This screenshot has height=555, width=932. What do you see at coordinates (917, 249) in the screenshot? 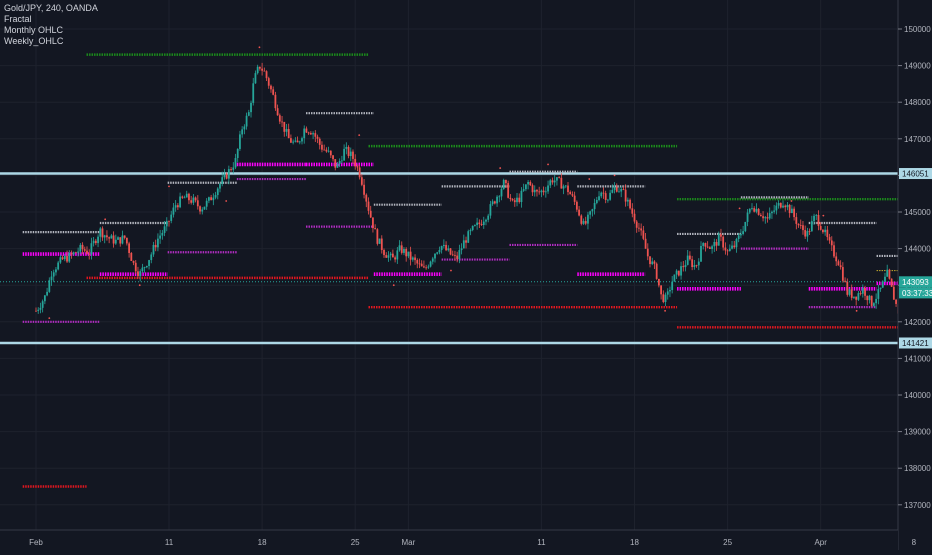
I see `price-tick-label: 144000` at bounding box center [917, 249].